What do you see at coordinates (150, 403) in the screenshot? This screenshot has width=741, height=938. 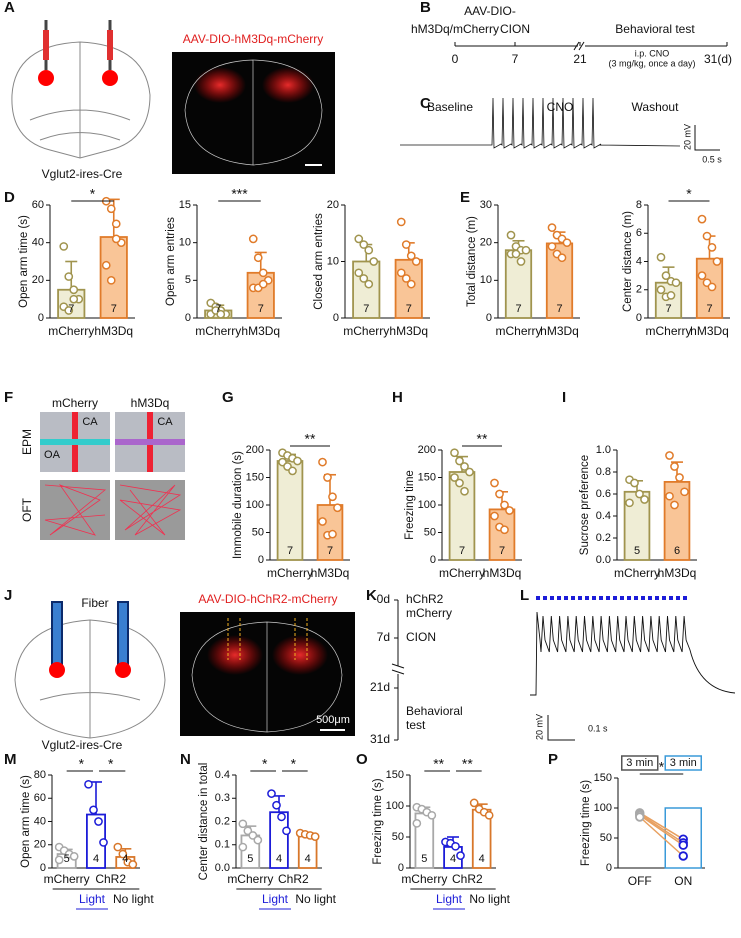 I see `column-label: hM3Dq` at bounding box center [150, 403].